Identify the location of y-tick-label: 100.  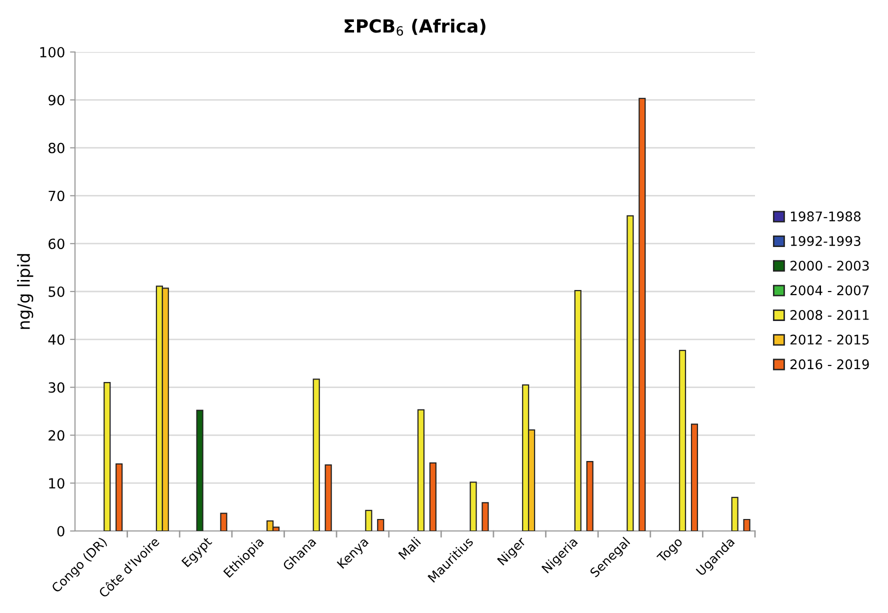
(52, 52).